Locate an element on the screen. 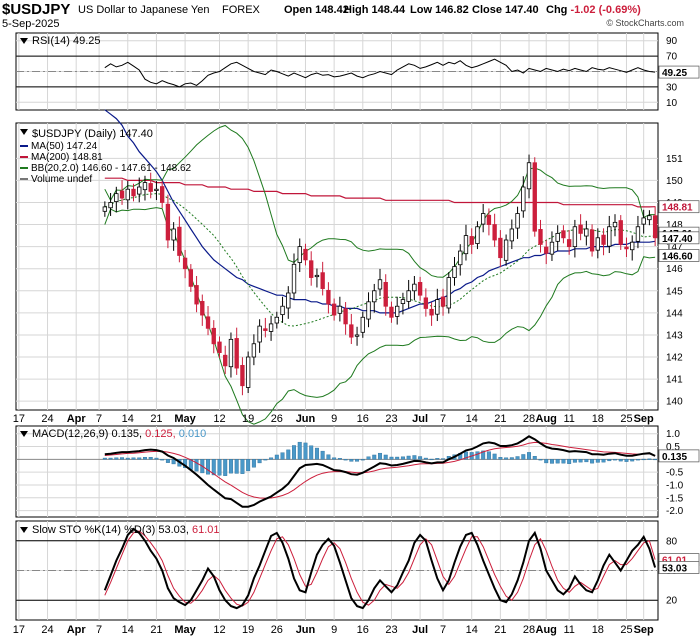  macd-value-tag: 0.135 is located at coordinates (674, 457).